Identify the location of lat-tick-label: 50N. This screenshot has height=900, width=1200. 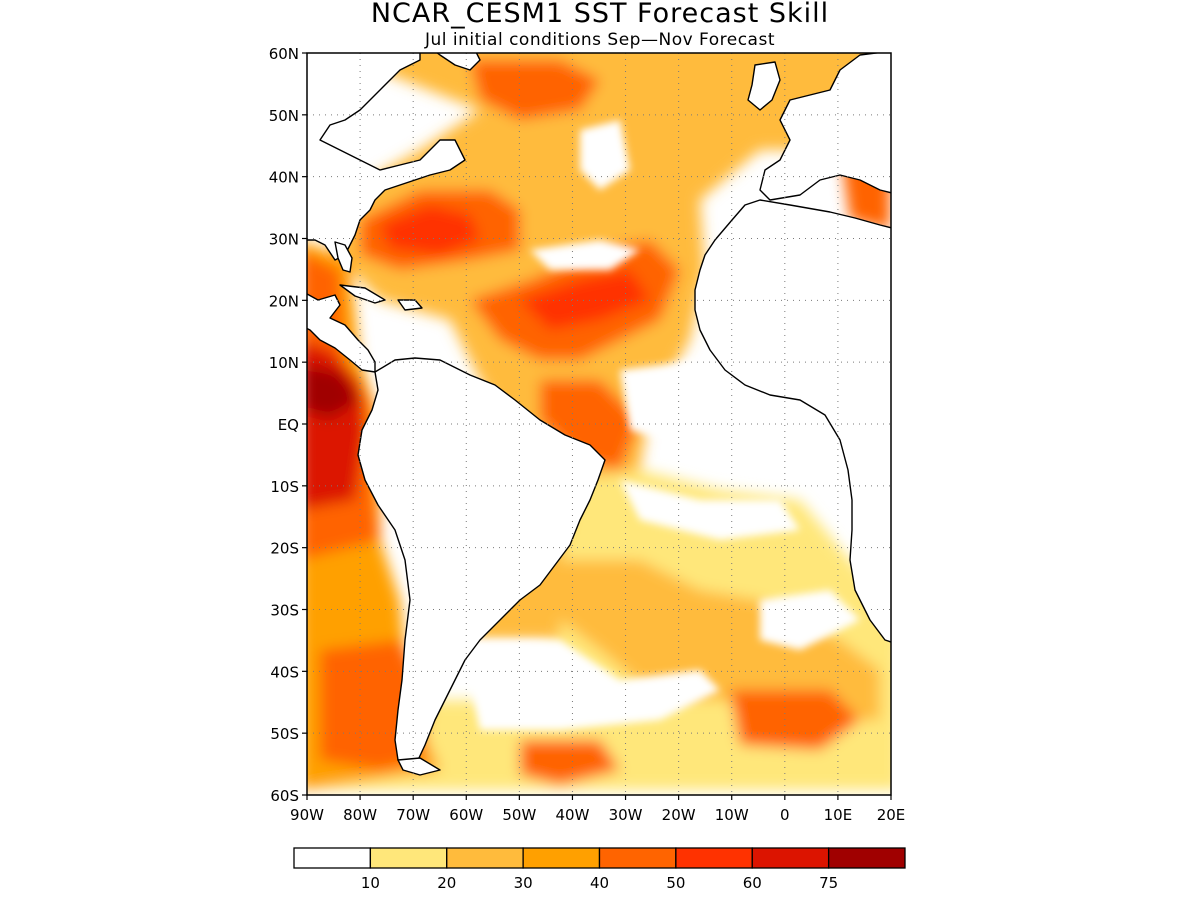
(284, 116).